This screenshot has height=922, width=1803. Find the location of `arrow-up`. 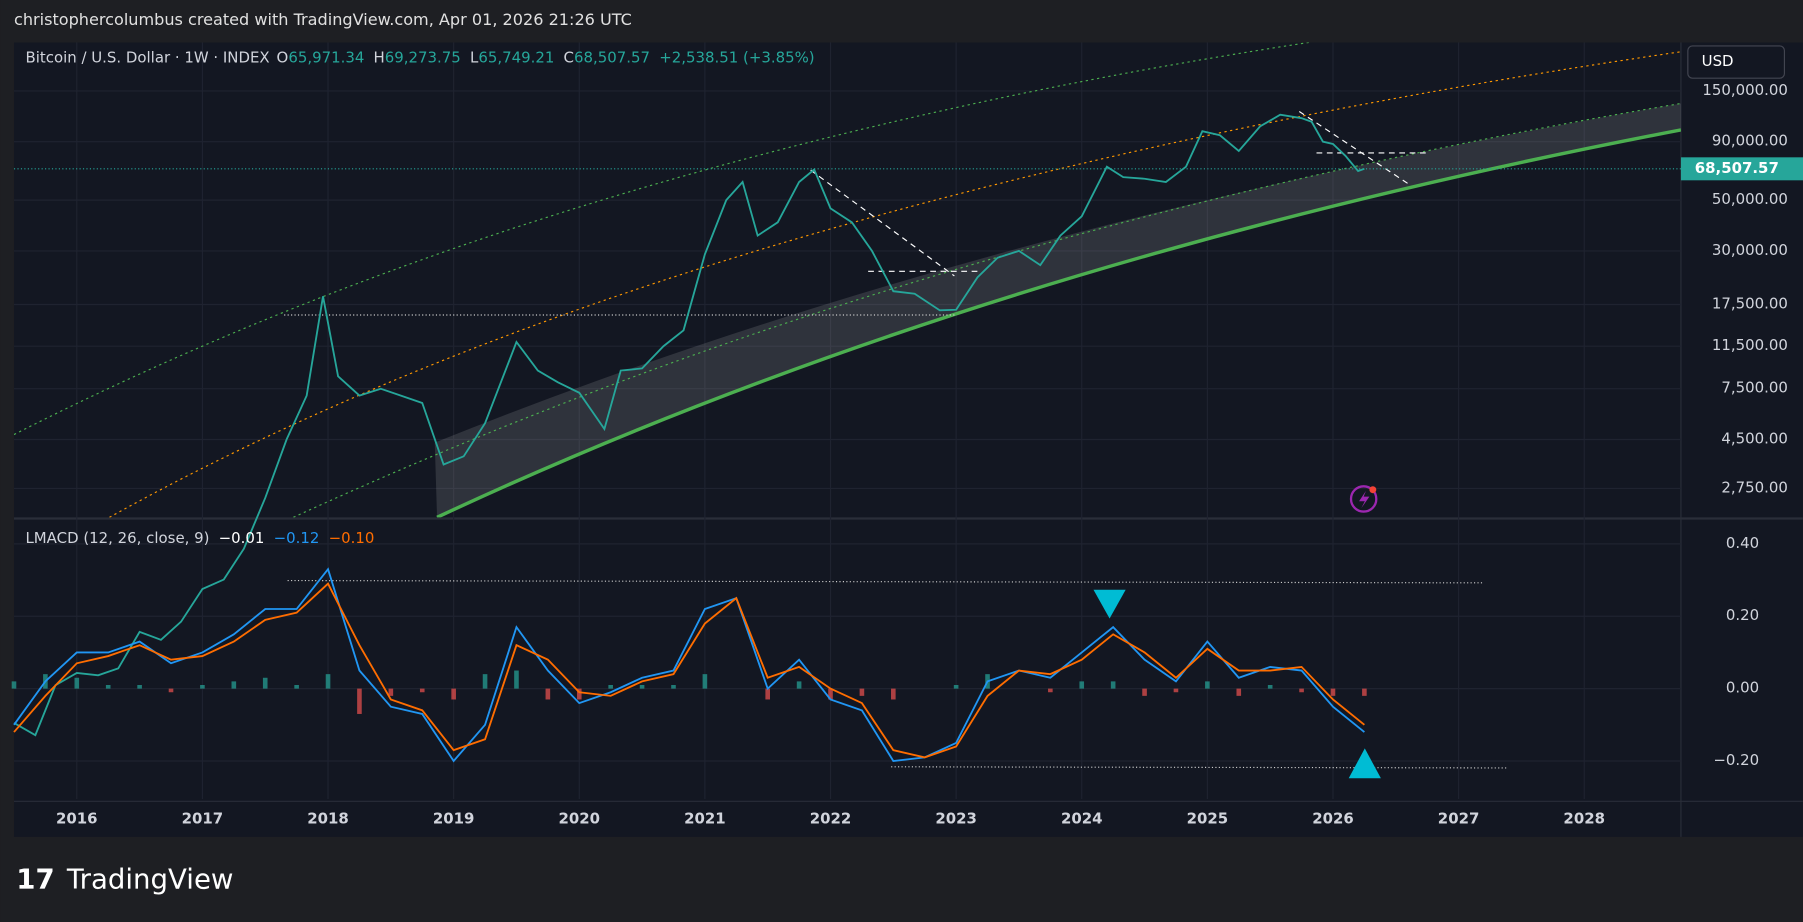

arrow-up is located at coordinates (1364, 763).